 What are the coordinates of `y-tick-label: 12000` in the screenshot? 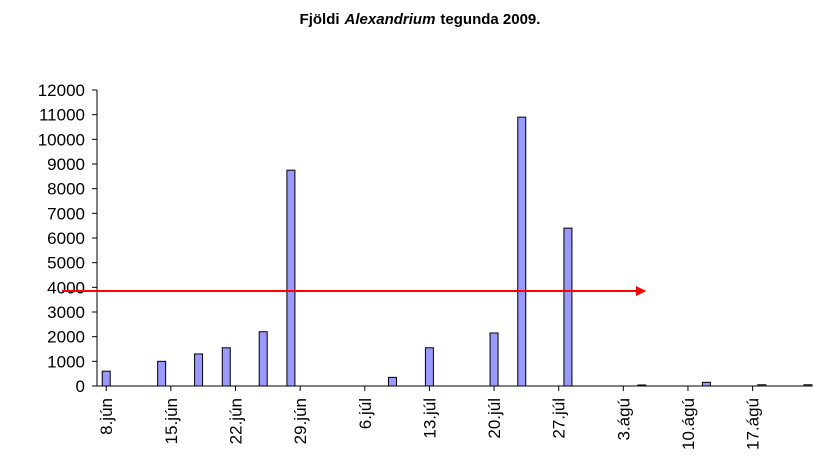 It's located at (61, 90).